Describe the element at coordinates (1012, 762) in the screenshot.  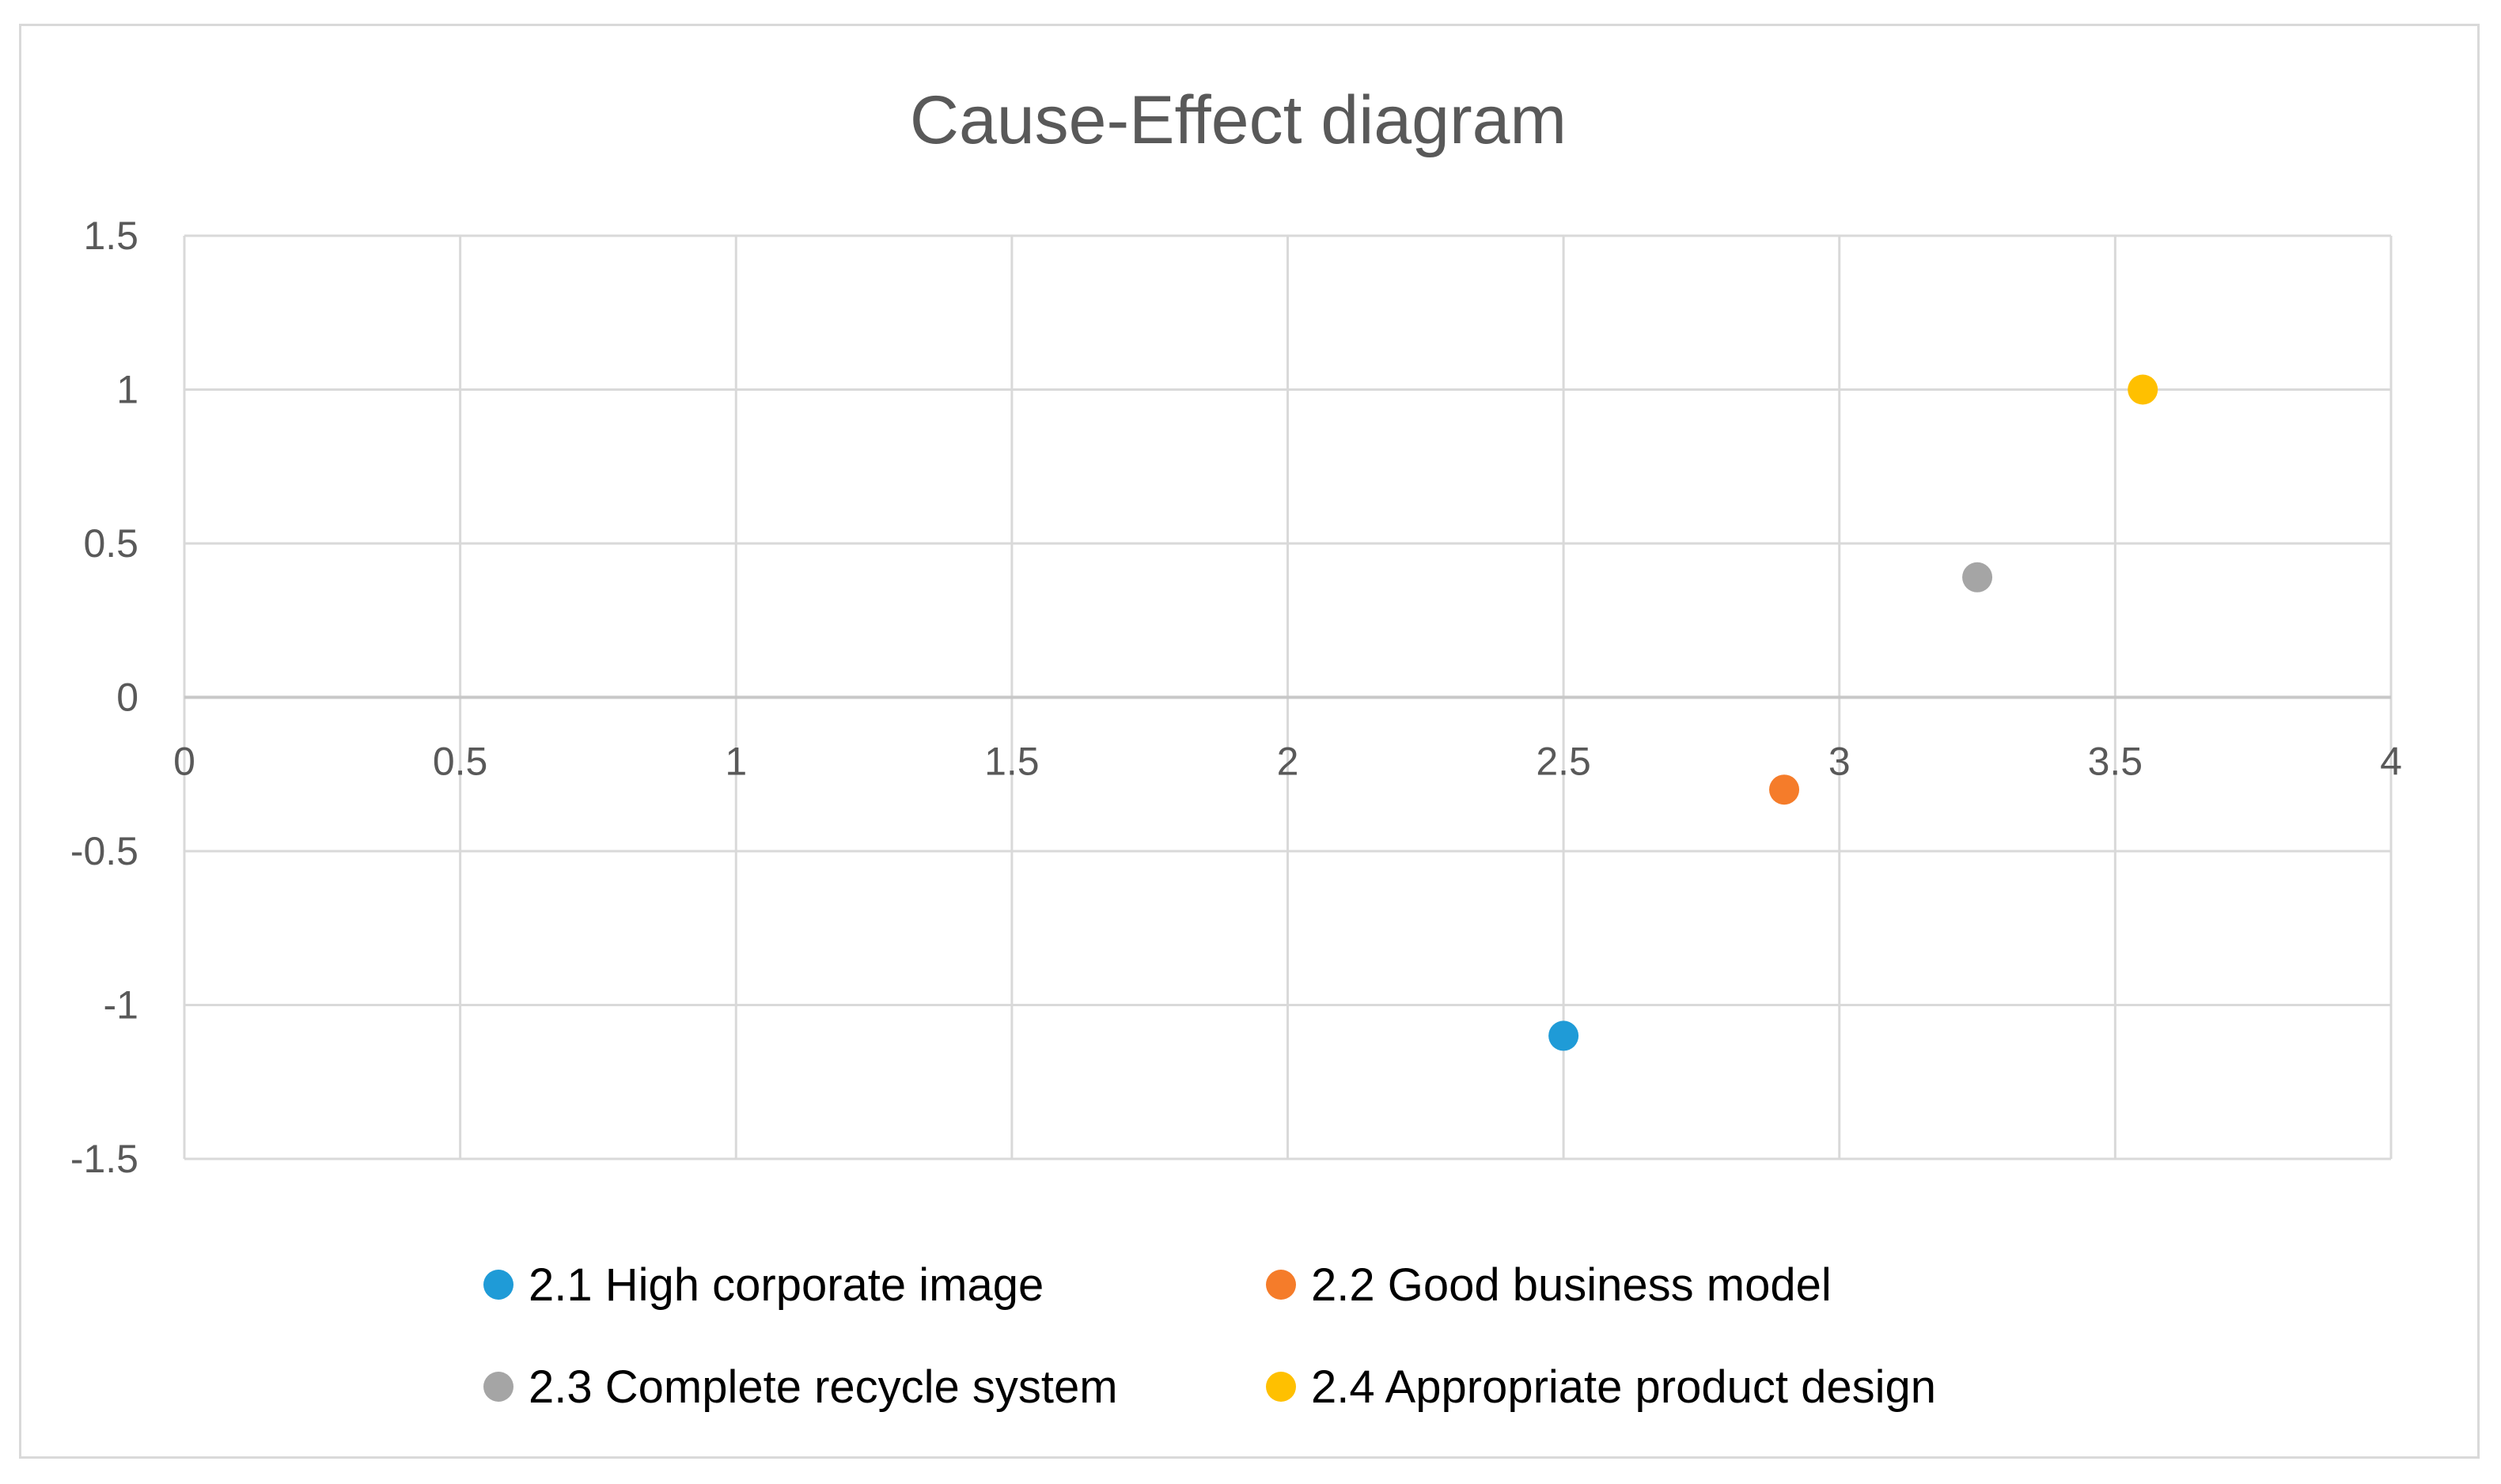
I see `x-tick-label: 1.5` at that location.